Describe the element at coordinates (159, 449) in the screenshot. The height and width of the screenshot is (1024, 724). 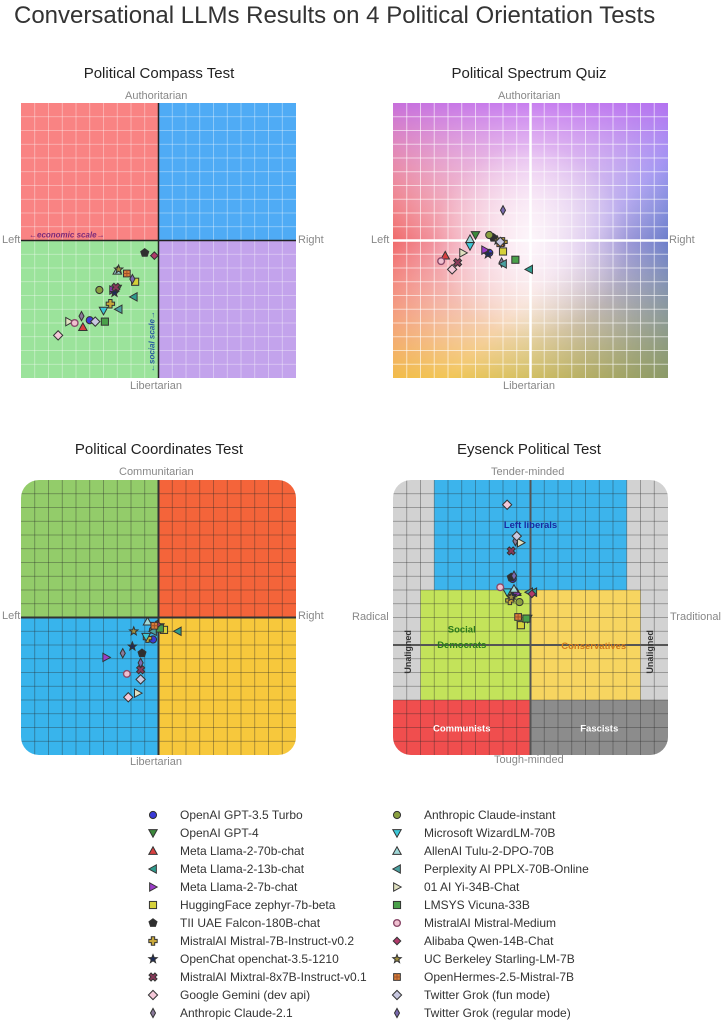
I see `panel-title: Political Coordinates Test` at that location.